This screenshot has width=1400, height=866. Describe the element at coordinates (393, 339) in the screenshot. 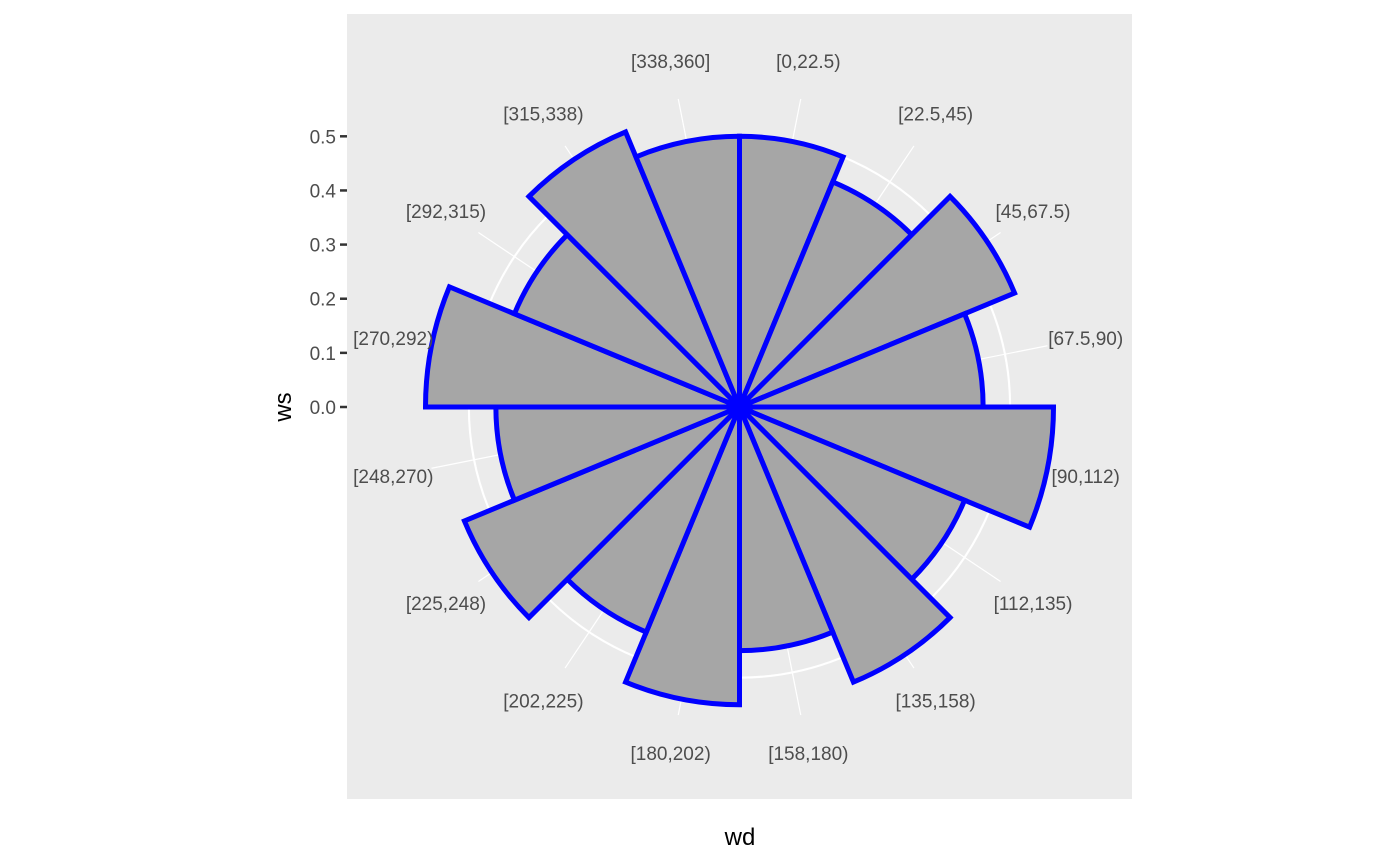

I see `angular-tick-label: [270,292)` at that location.